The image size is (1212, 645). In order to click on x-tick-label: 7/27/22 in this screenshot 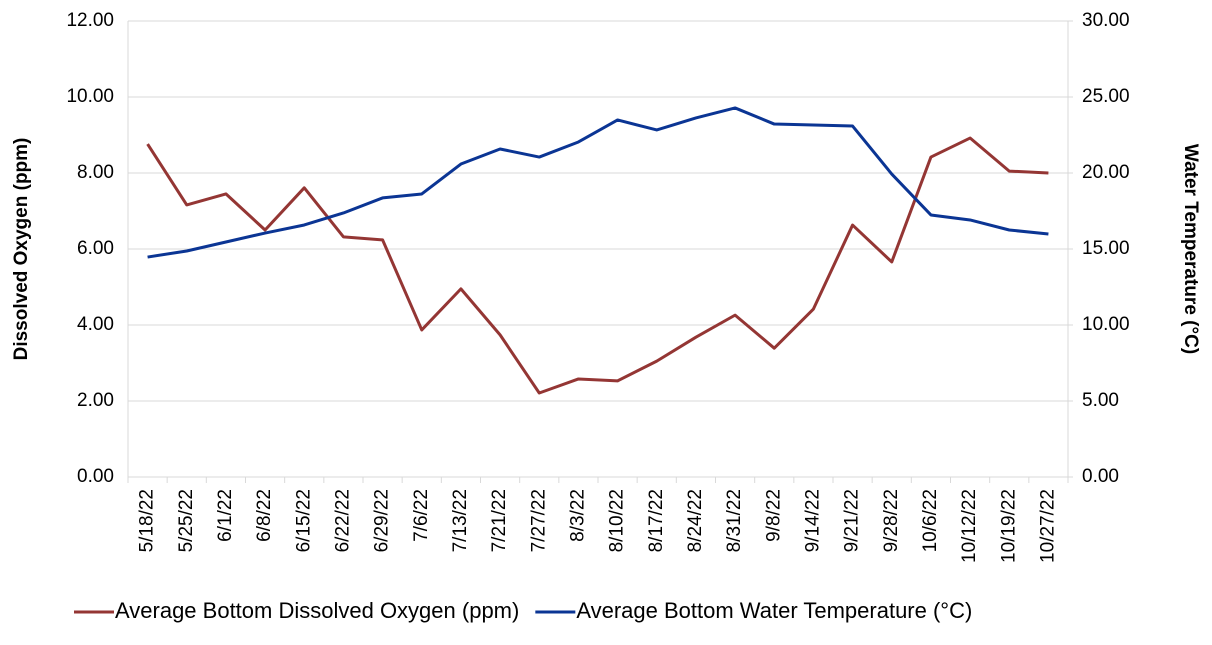, I will do `click(538, 520)`.